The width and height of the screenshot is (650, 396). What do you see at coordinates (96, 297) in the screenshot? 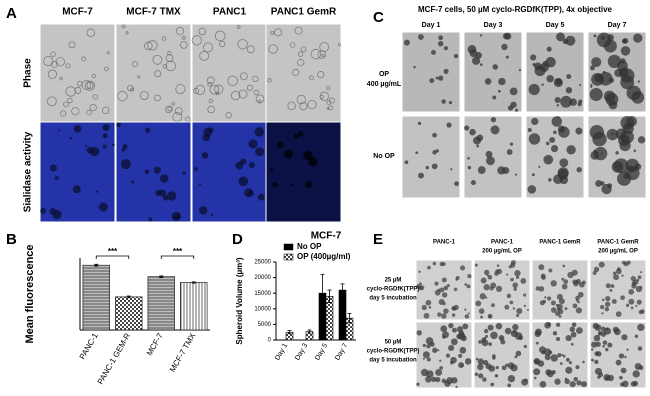
I see `bar` at bounding box center [96, 297].